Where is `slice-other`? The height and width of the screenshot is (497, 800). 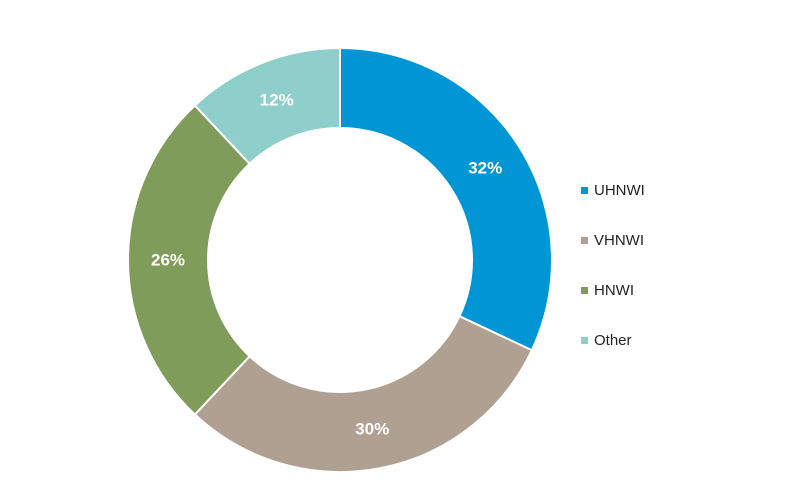
slice-other is located at coordinates (267, 106).